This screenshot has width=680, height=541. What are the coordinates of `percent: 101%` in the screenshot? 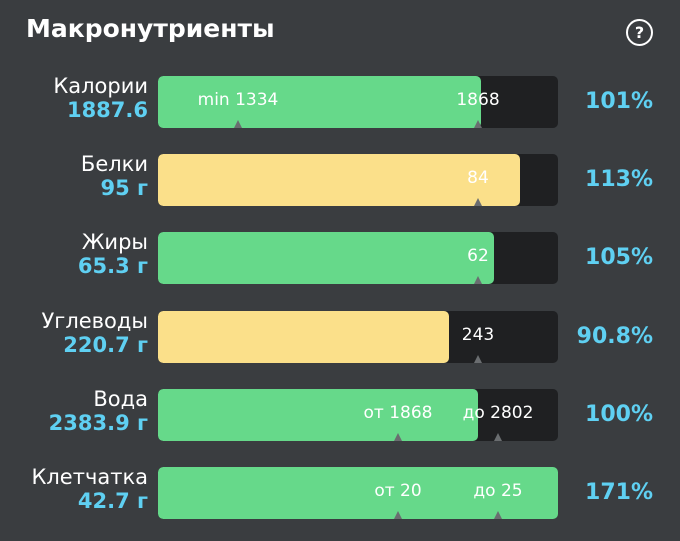 It's located at (619, 101).